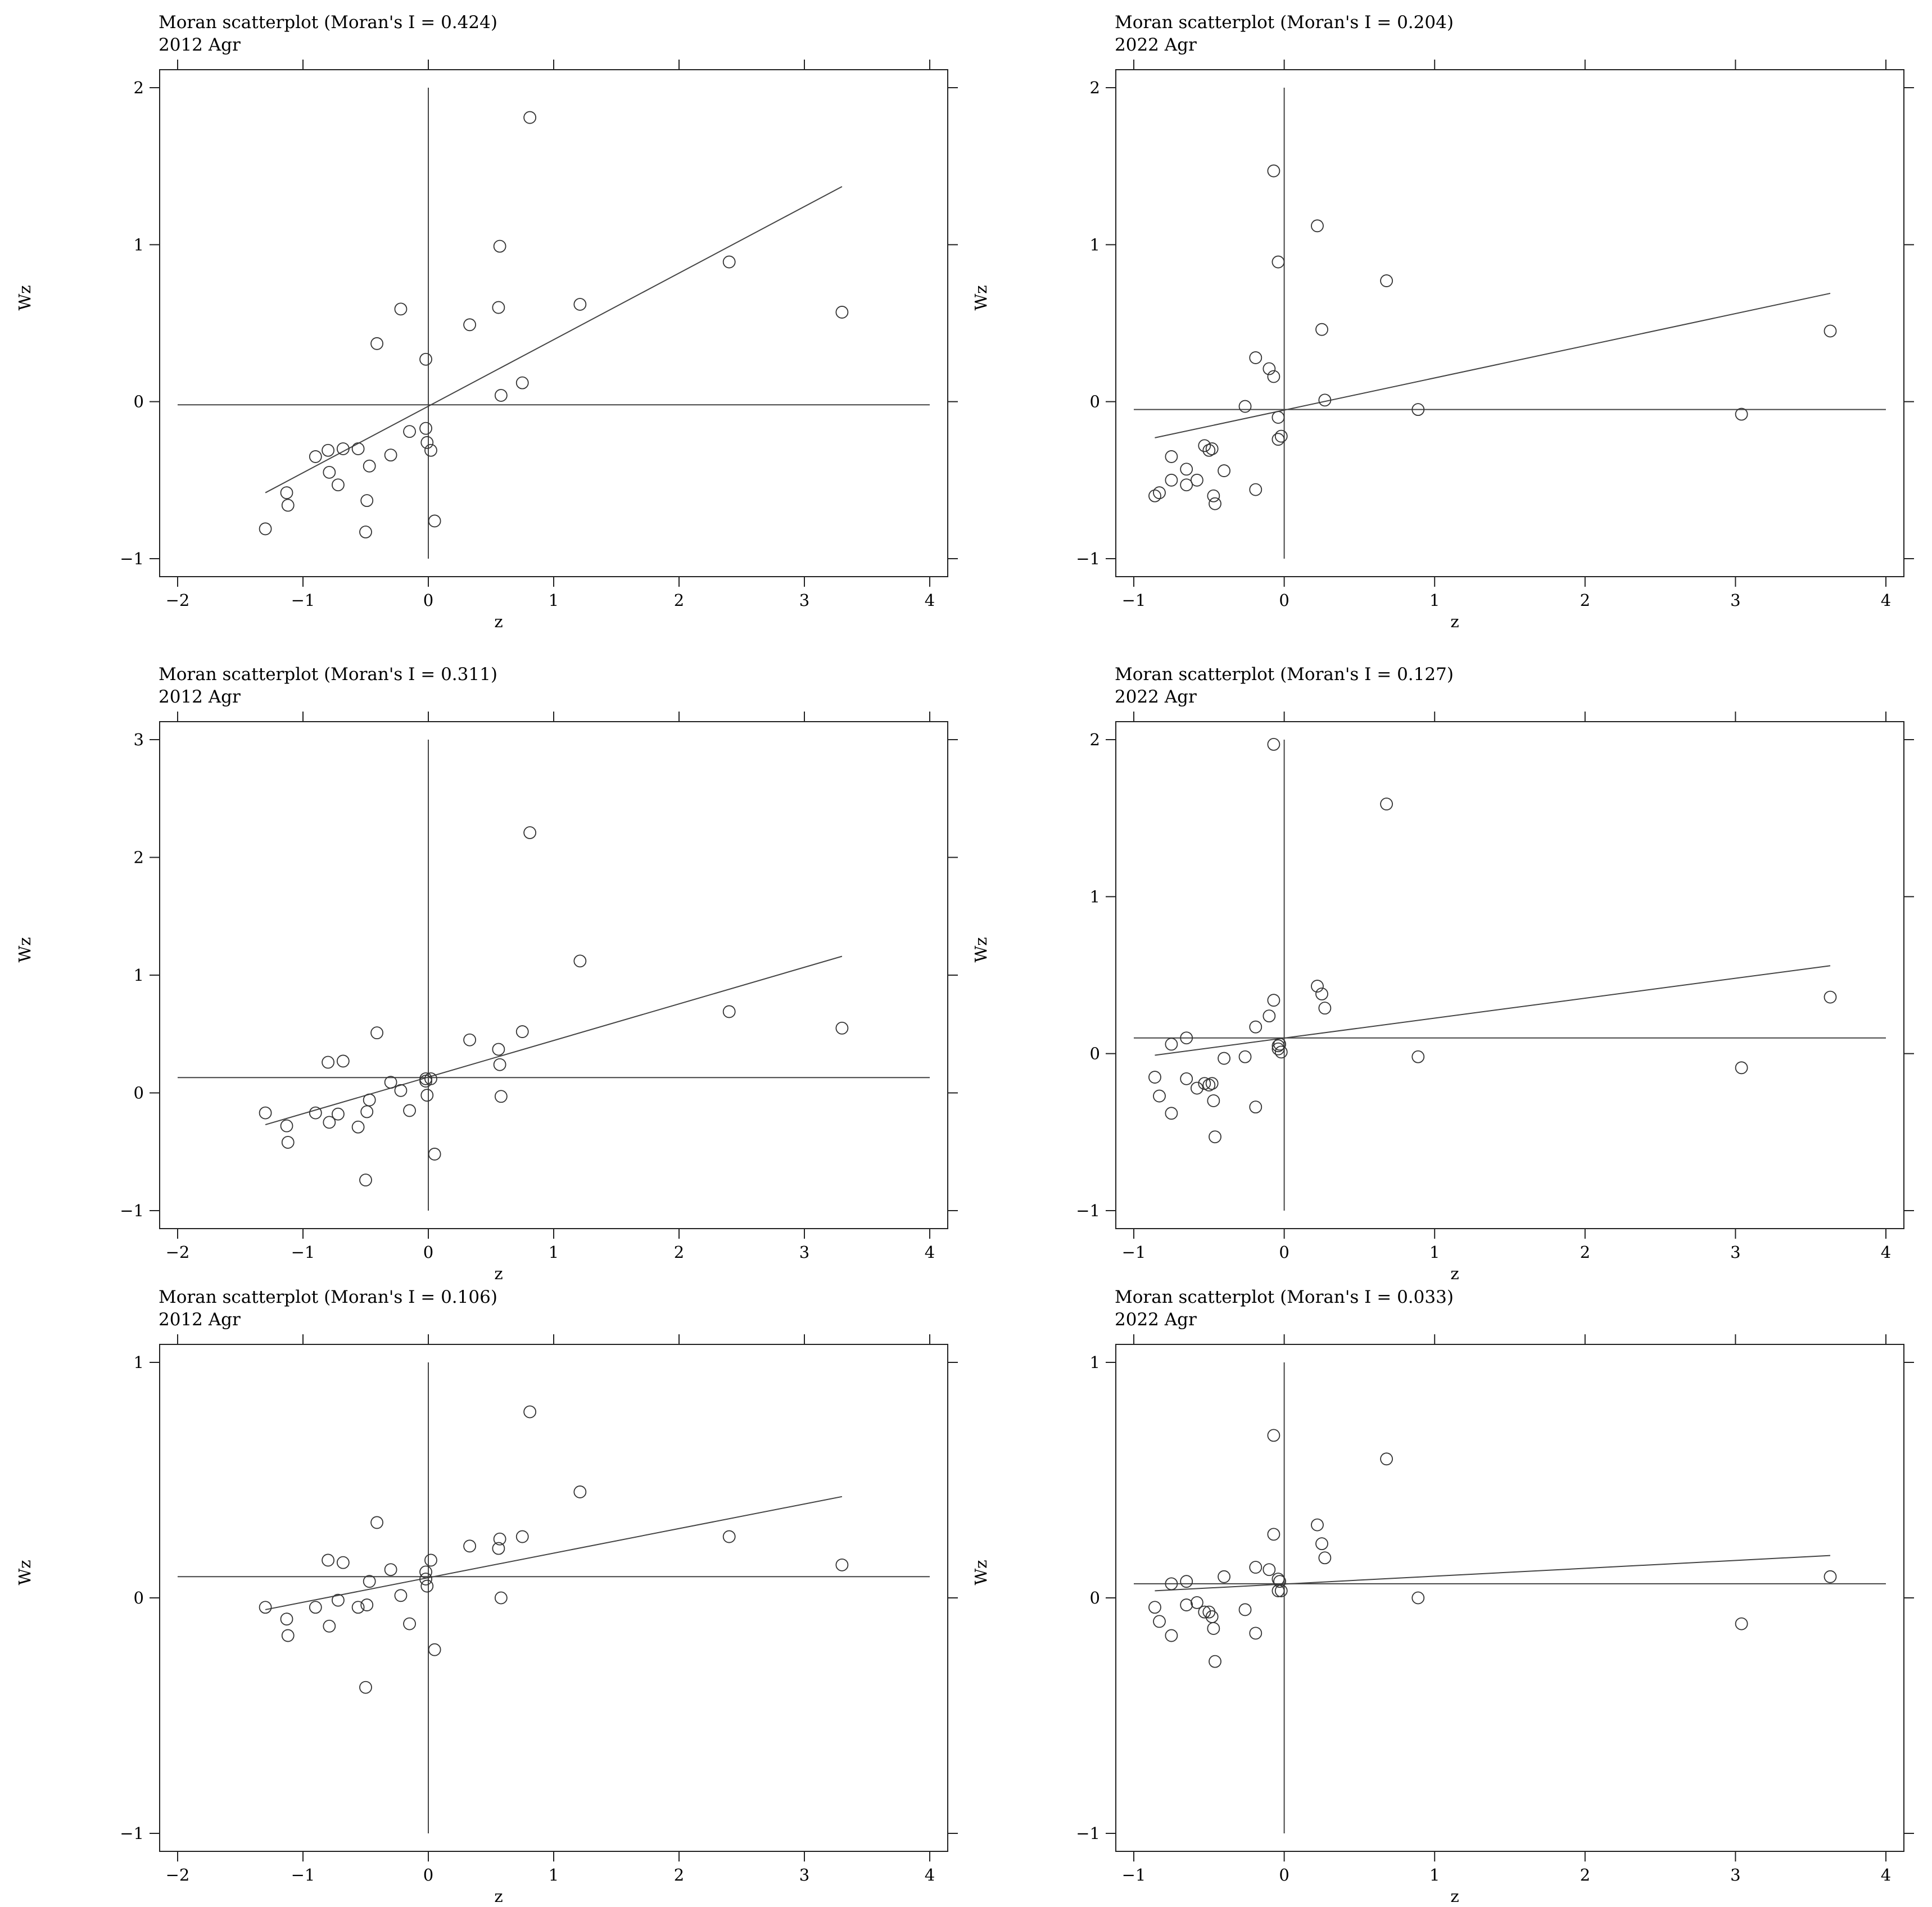 Image resolution: width=1932 pixels, height=1907 pixels. Describe the element at coordinates (1284, 1297) in the screenshot. I see `panel-title: Moran scatterplot (Moran's I = 0.033)` at that location.